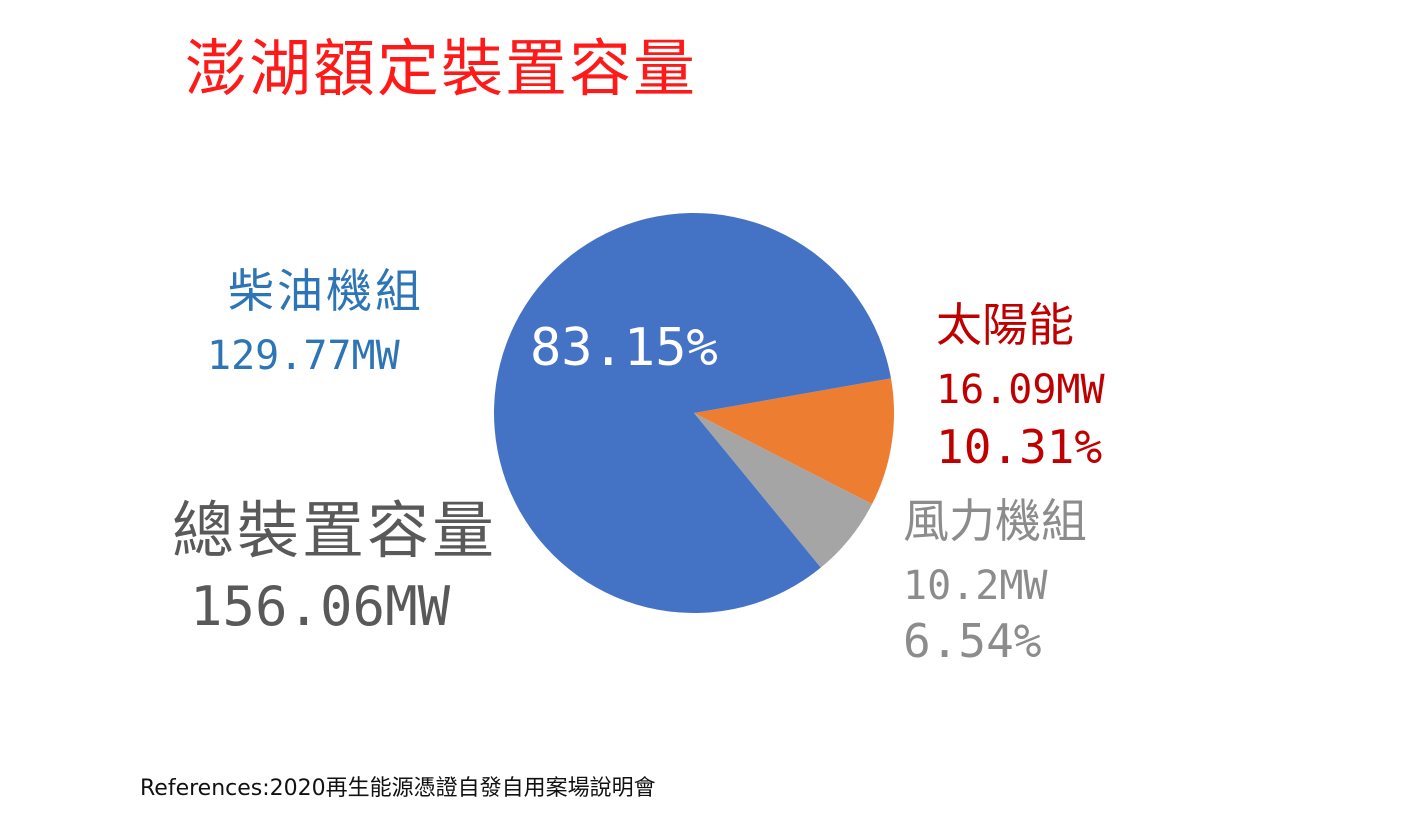  Describe the element at coordinates (303, 356) in the screenshot. I see `diesel-value: 129.77MW` at that location.